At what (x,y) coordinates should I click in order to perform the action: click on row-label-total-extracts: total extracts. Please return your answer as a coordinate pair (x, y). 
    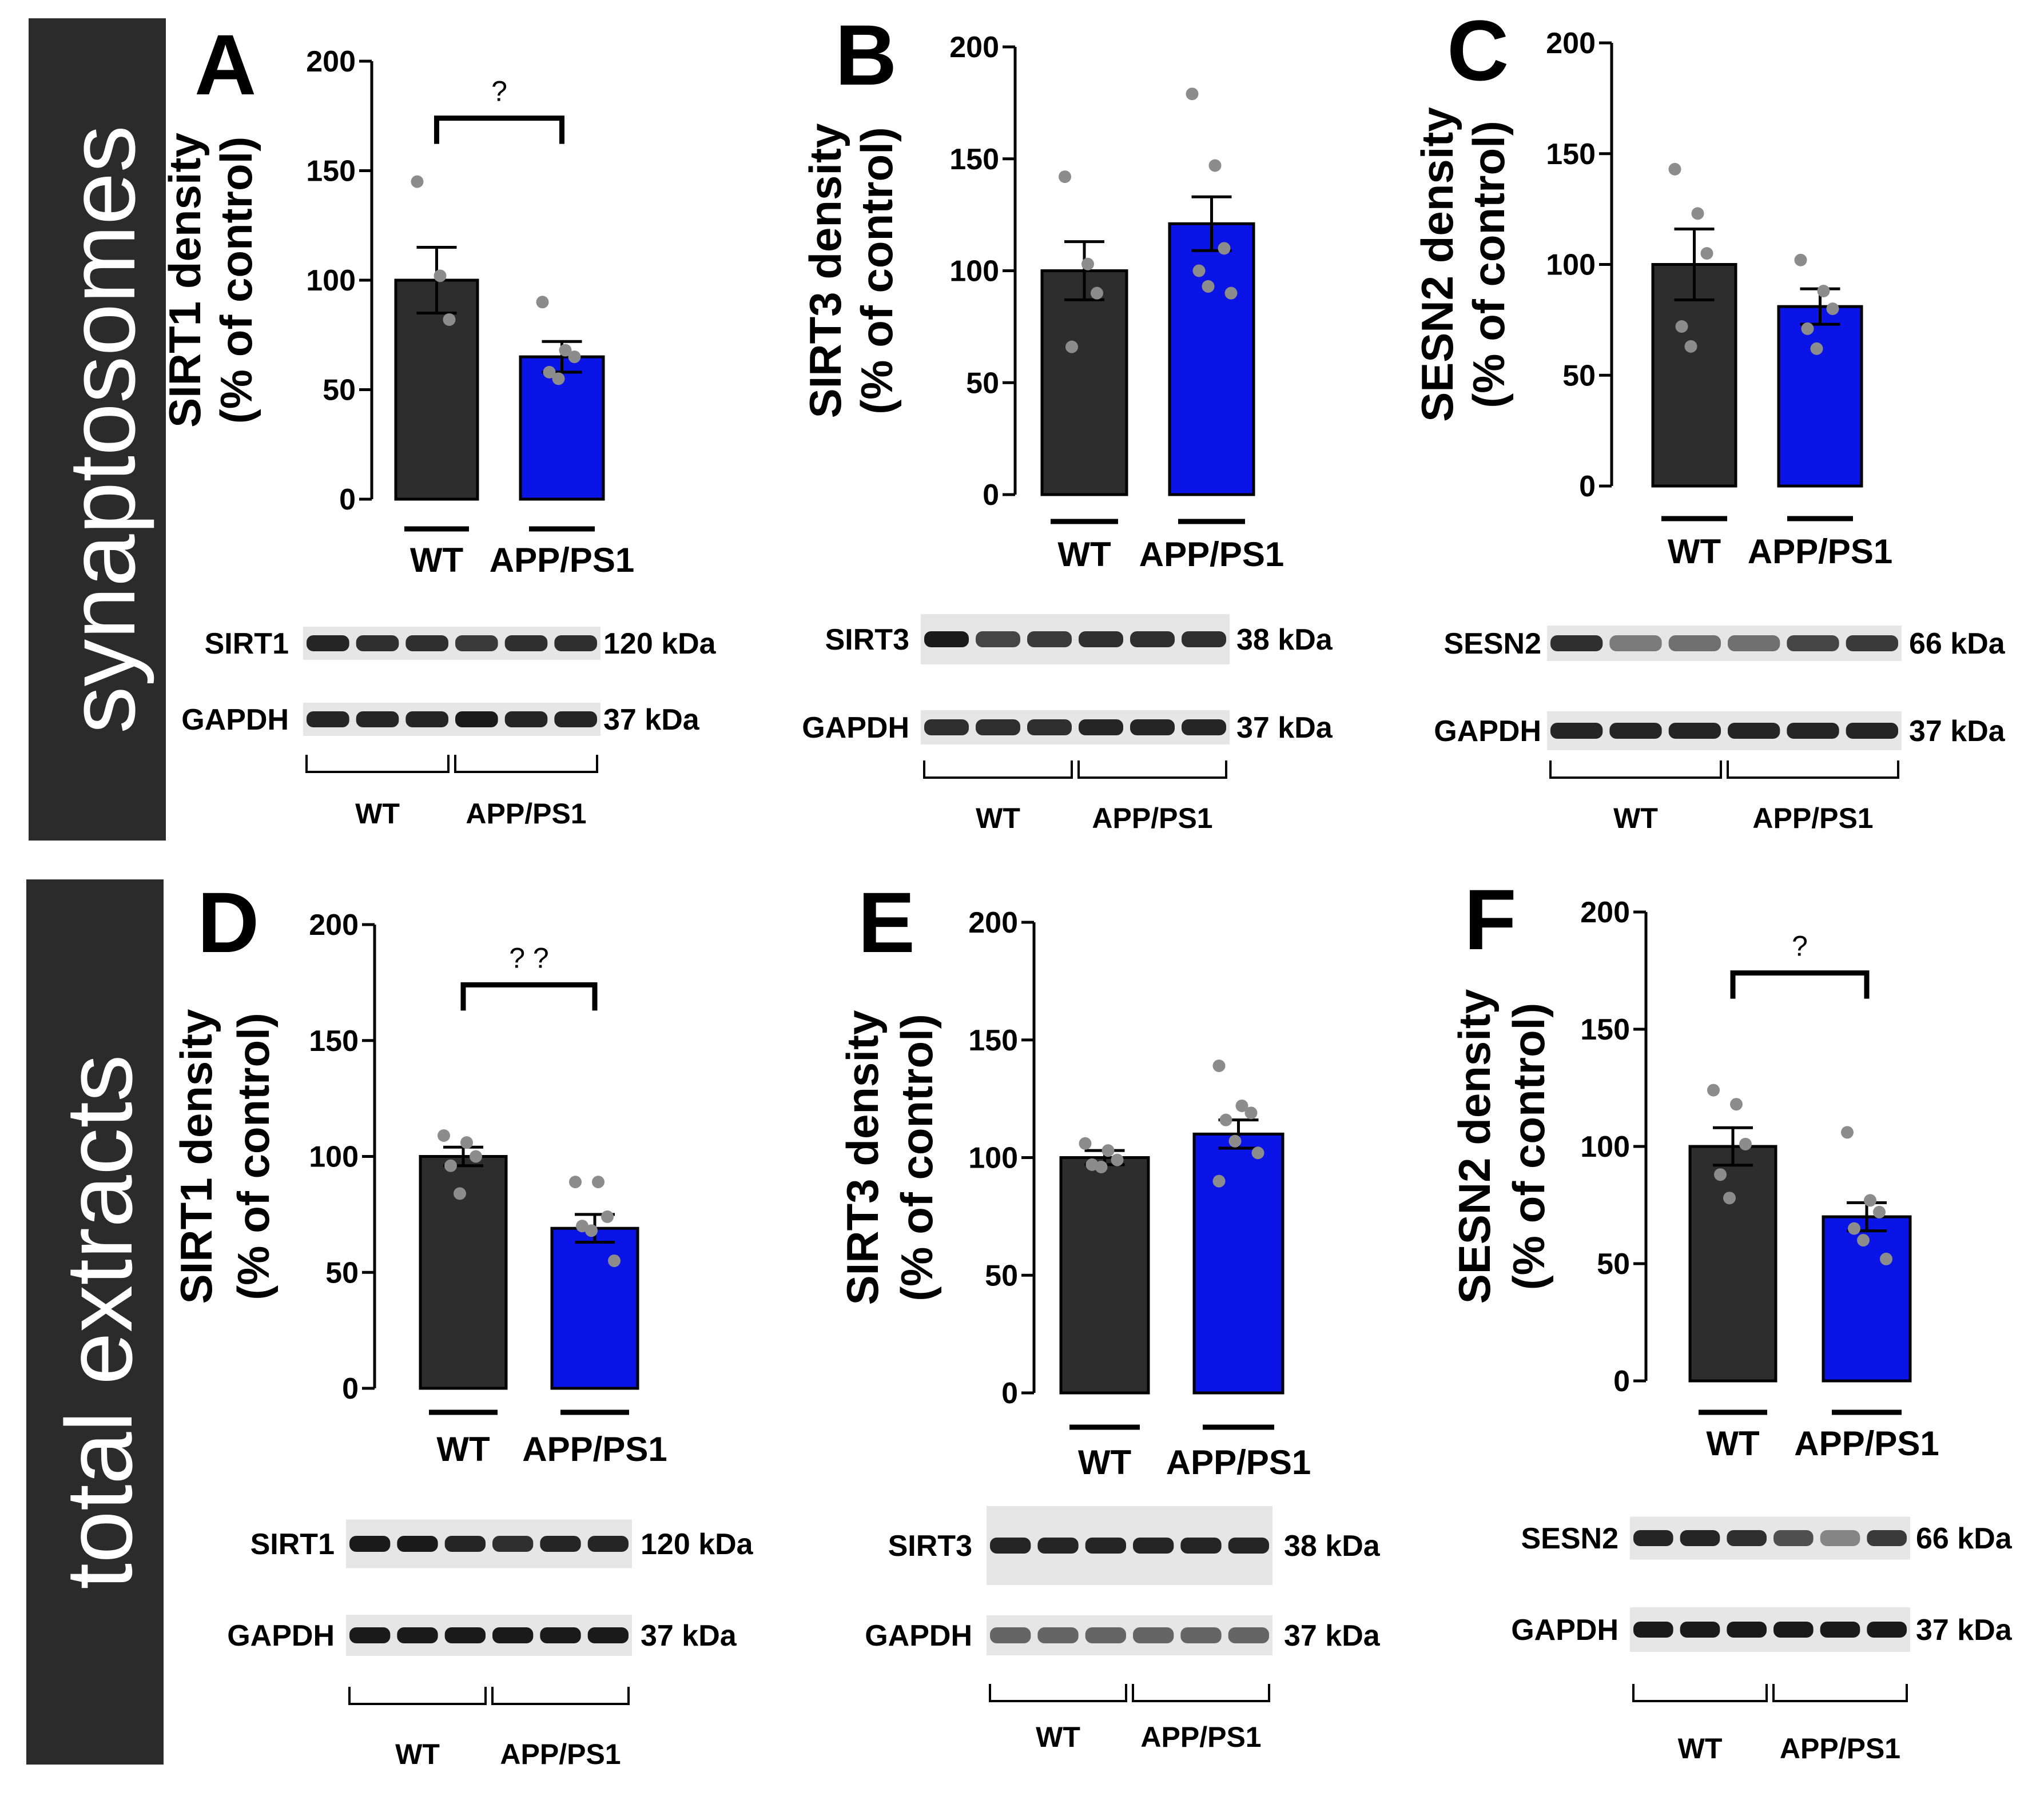
    Looking at the image, I should click on (95, 1322).